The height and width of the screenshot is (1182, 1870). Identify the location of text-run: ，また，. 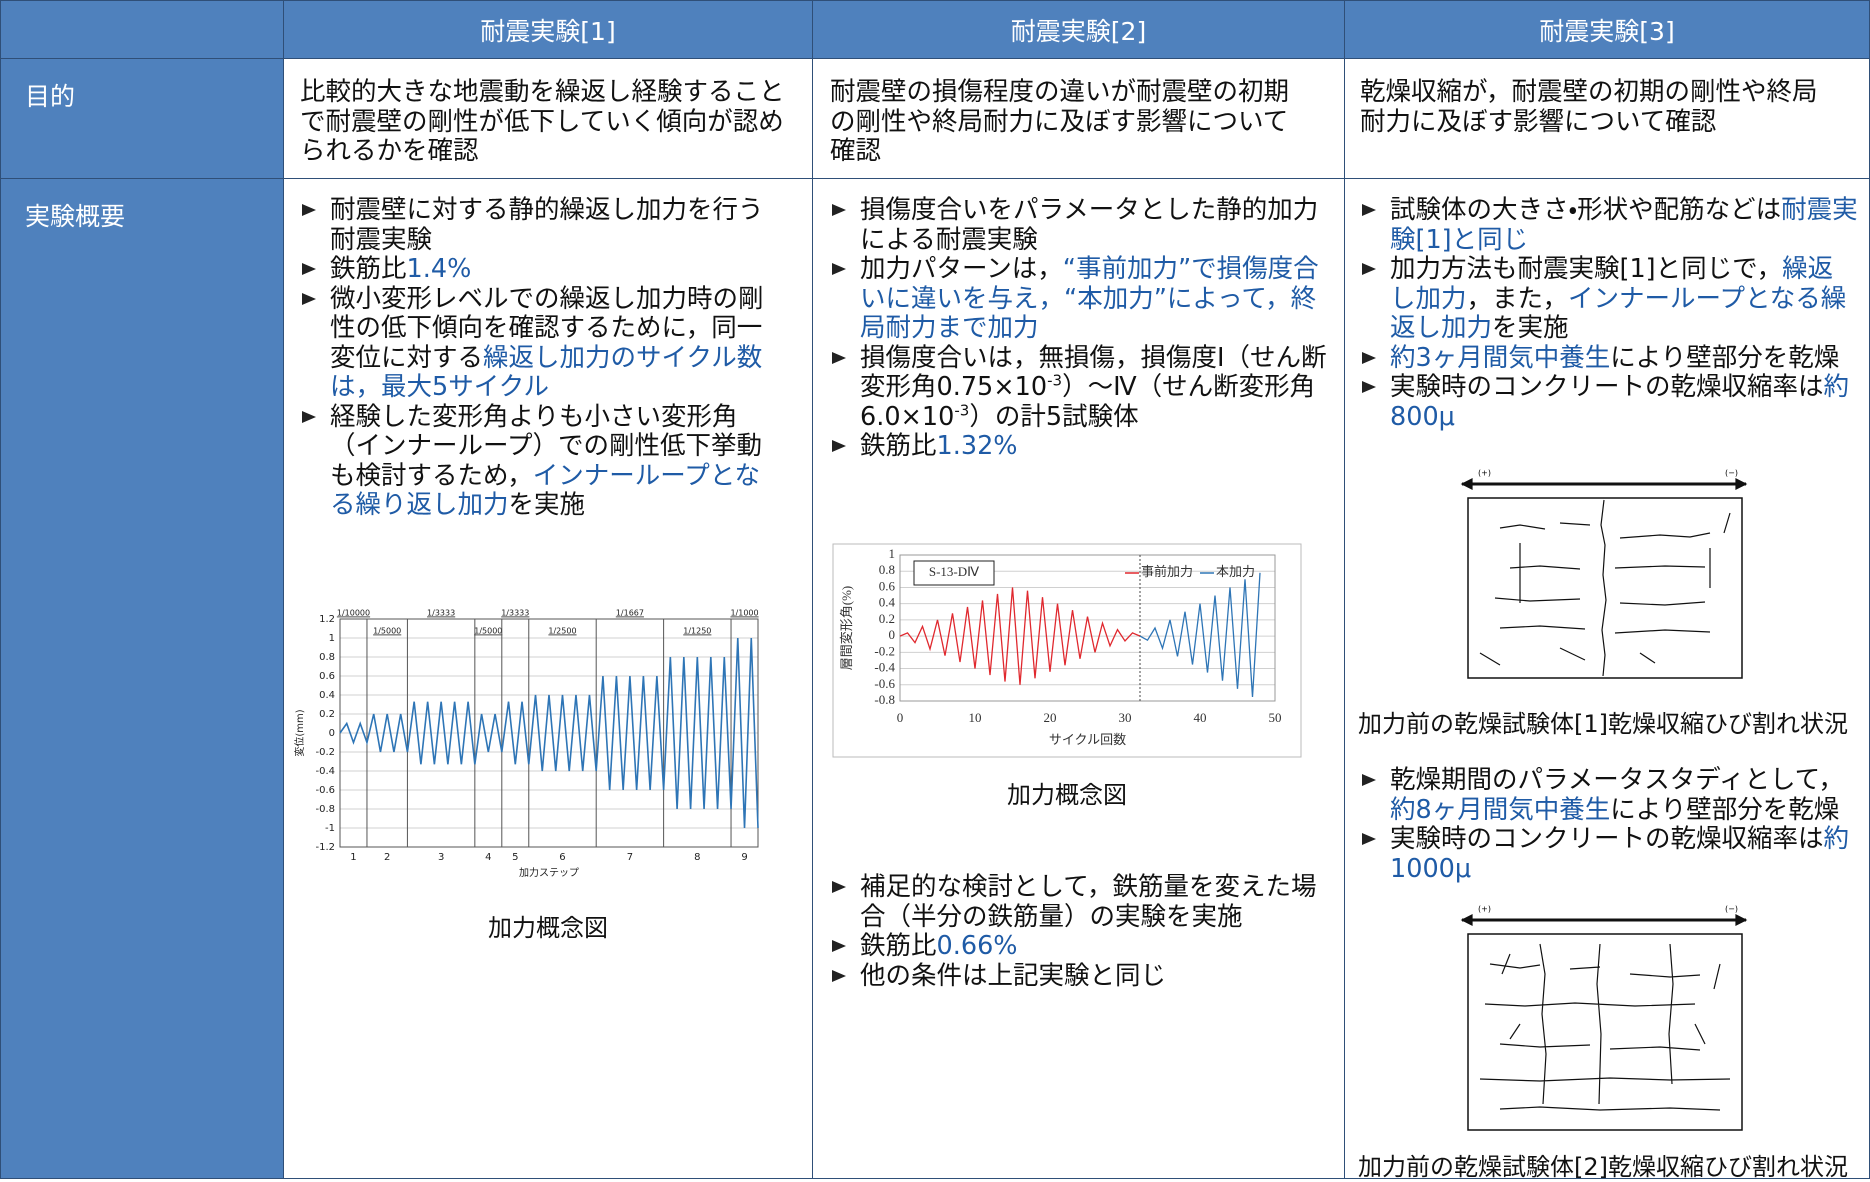
(1517, 298).